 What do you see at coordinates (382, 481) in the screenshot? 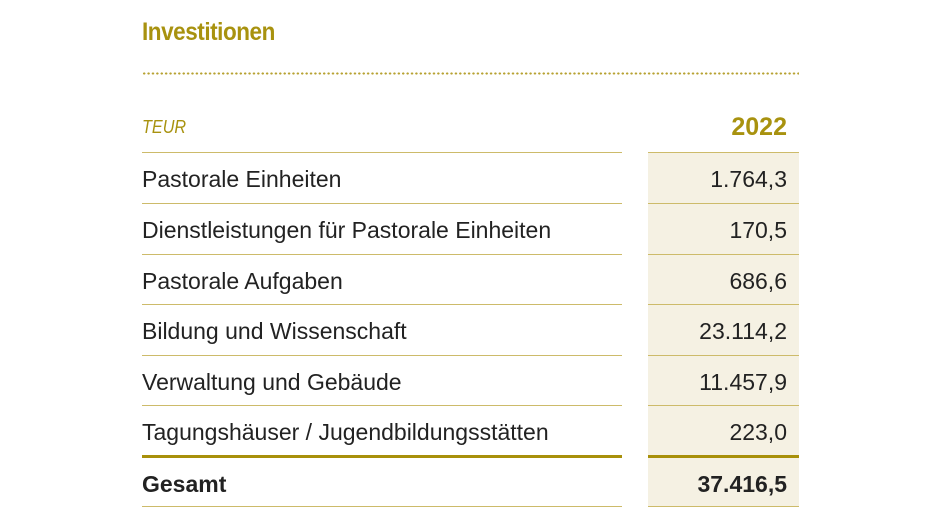
I see `total-label: Gesamt` at bounding box center [382, 481].